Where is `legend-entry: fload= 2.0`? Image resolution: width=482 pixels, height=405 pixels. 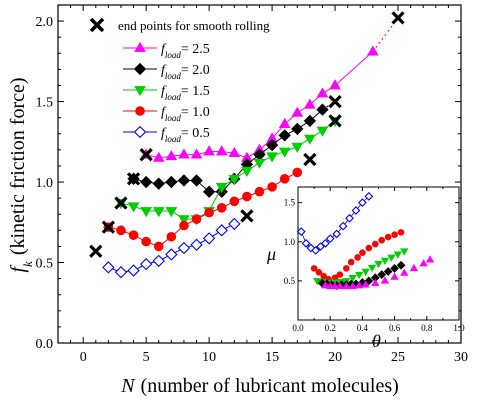
legend-entry: fload= 2.0 is located at coordinates (166, 71).